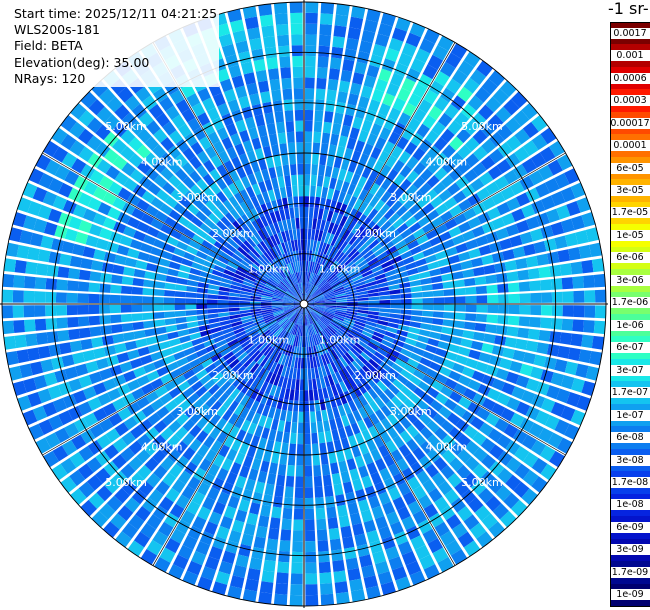 The height and width of the screenshot is (610, 650). What do you see at coordinates (630, 325) in the screenshot?
I see `colorbar-tick-label: 1e-06` at bounding box center [630, 325].